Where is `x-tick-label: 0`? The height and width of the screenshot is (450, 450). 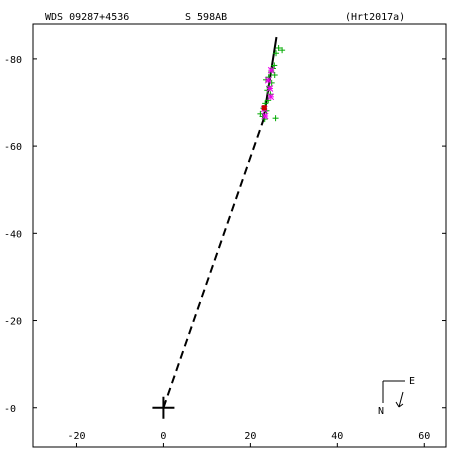
x-tick-label: 0 is located at coordinates (163, 436).